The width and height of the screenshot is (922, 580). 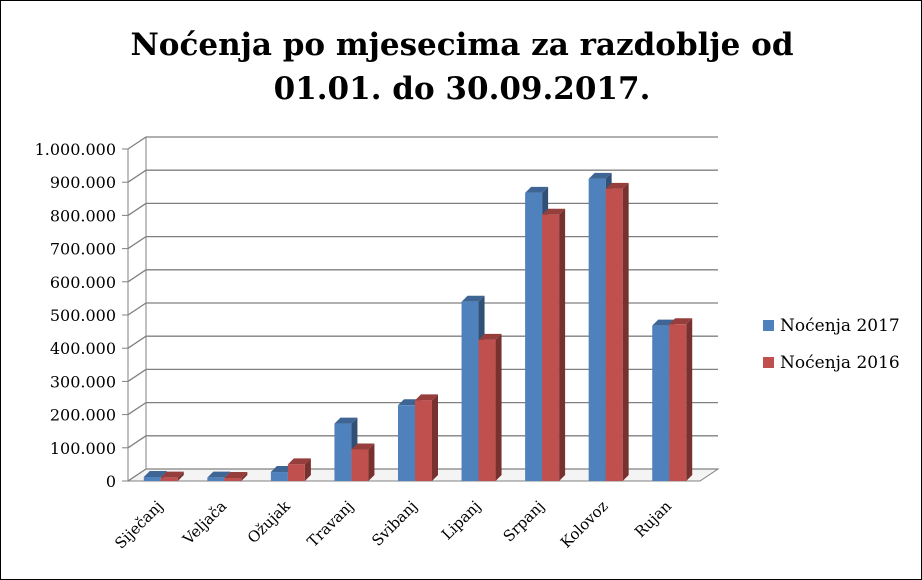 I want to click on legend-label: Noćenja 2017, so click(x=840, y=326).